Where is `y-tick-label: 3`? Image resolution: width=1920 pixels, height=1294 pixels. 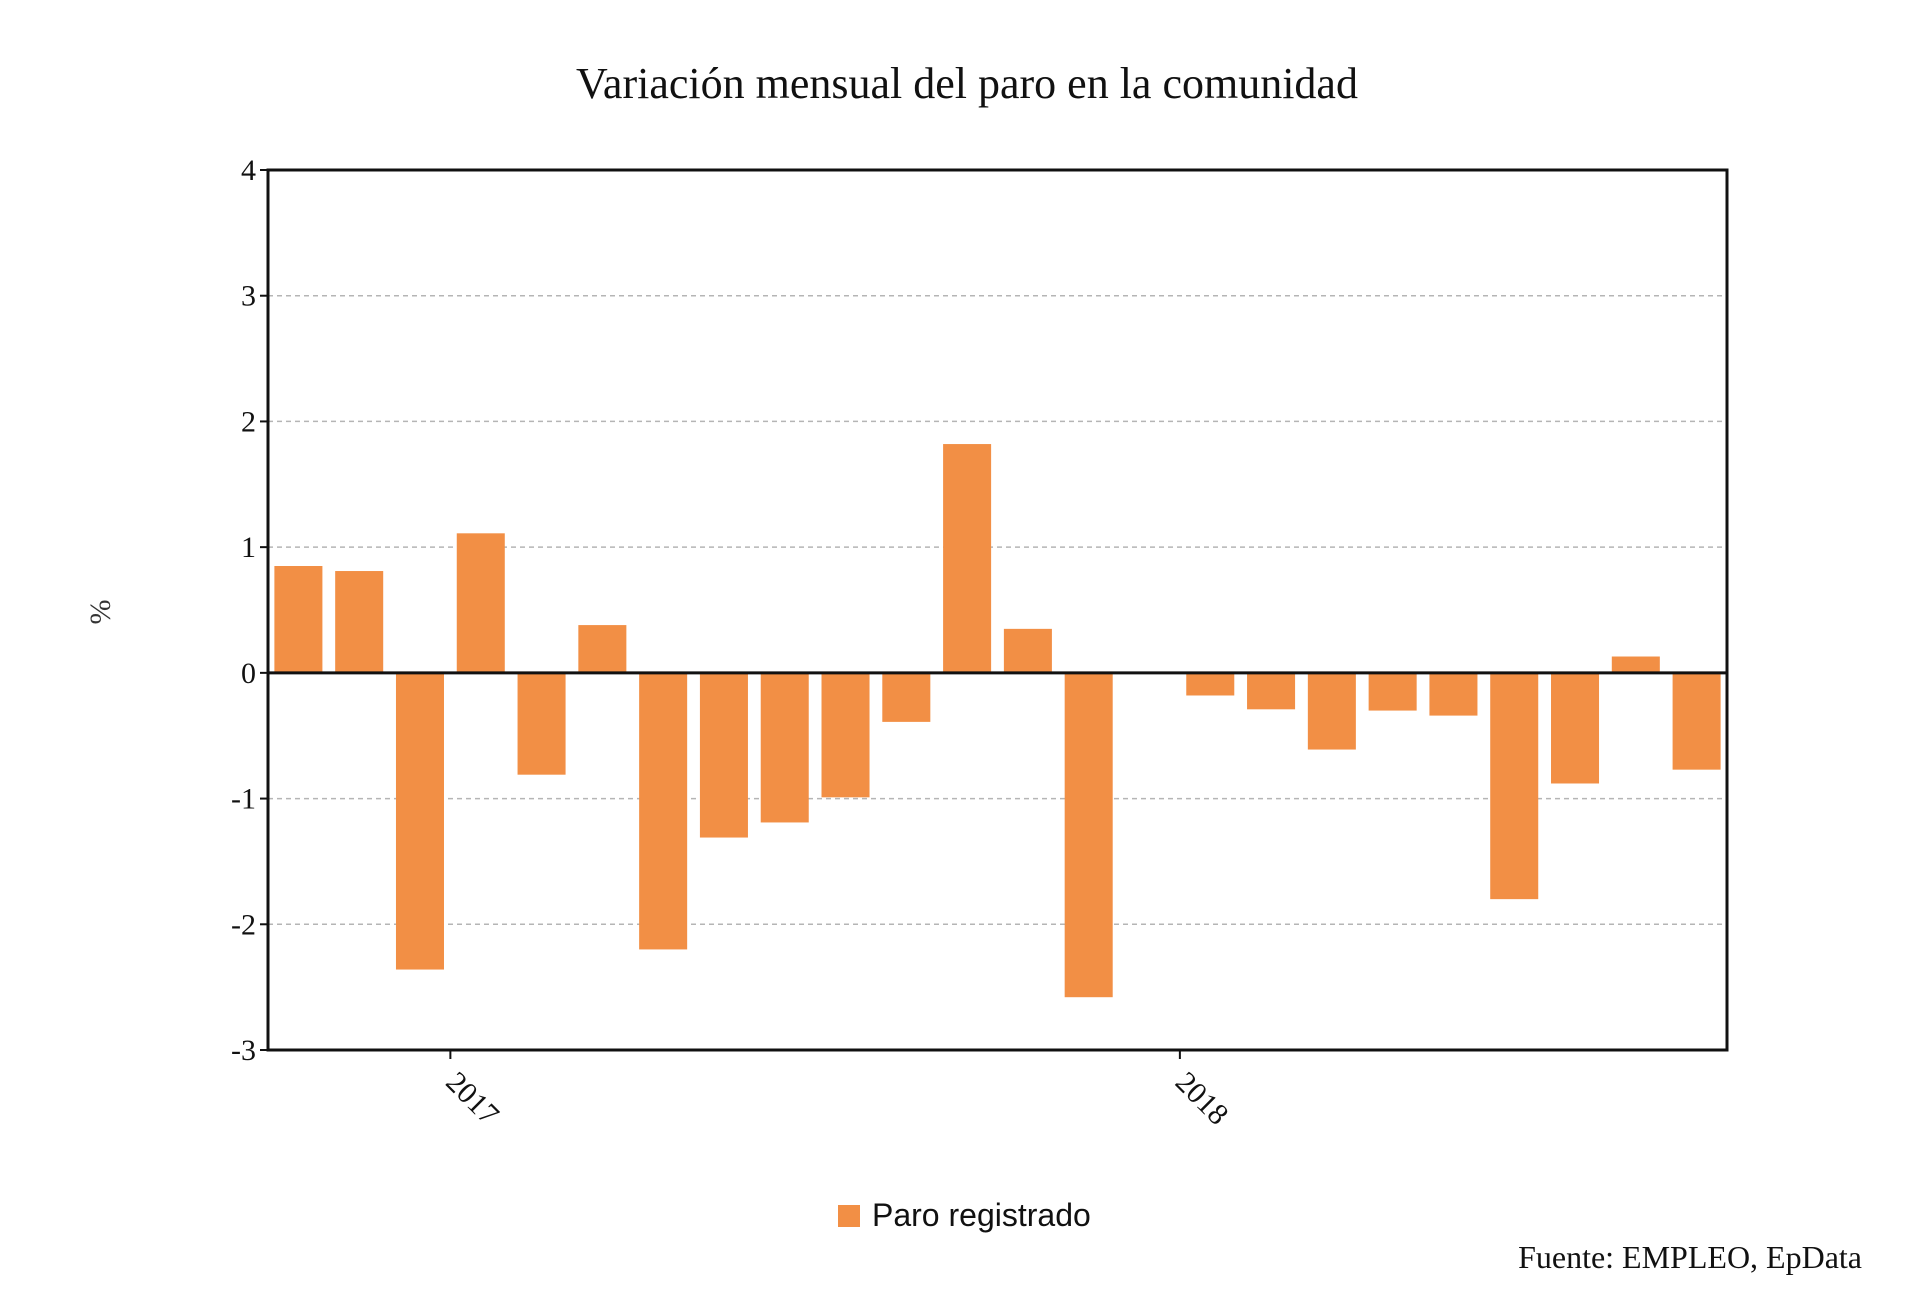
y-tick-label: 3 is located at coordinates (248, 296).